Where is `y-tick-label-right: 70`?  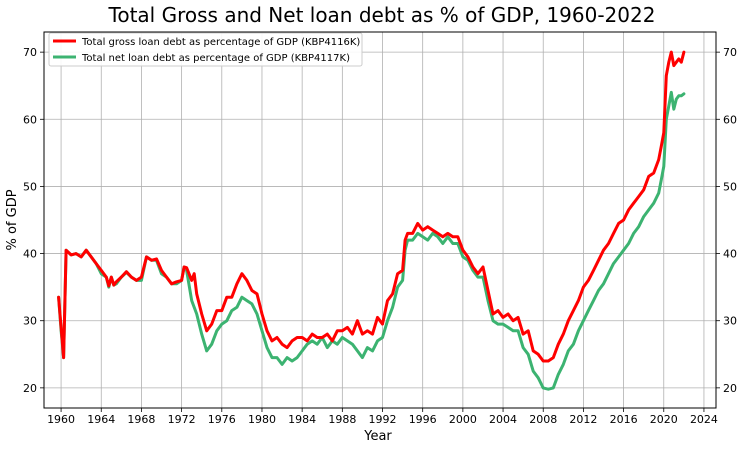 y-tick-label-right: 70 is located at coordinates (730, 52).